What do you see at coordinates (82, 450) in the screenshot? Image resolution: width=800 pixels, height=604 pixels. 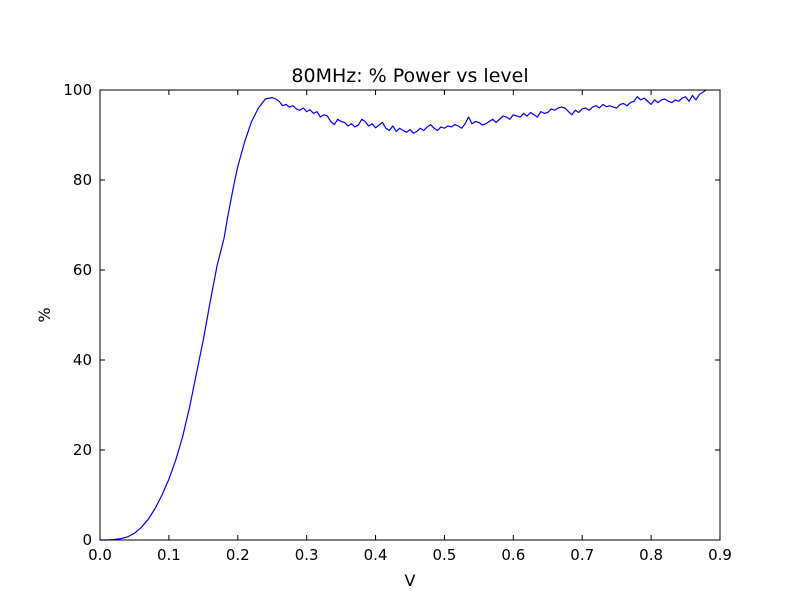 I see `y-tick-label: 20` at bounding box center [82, 450].